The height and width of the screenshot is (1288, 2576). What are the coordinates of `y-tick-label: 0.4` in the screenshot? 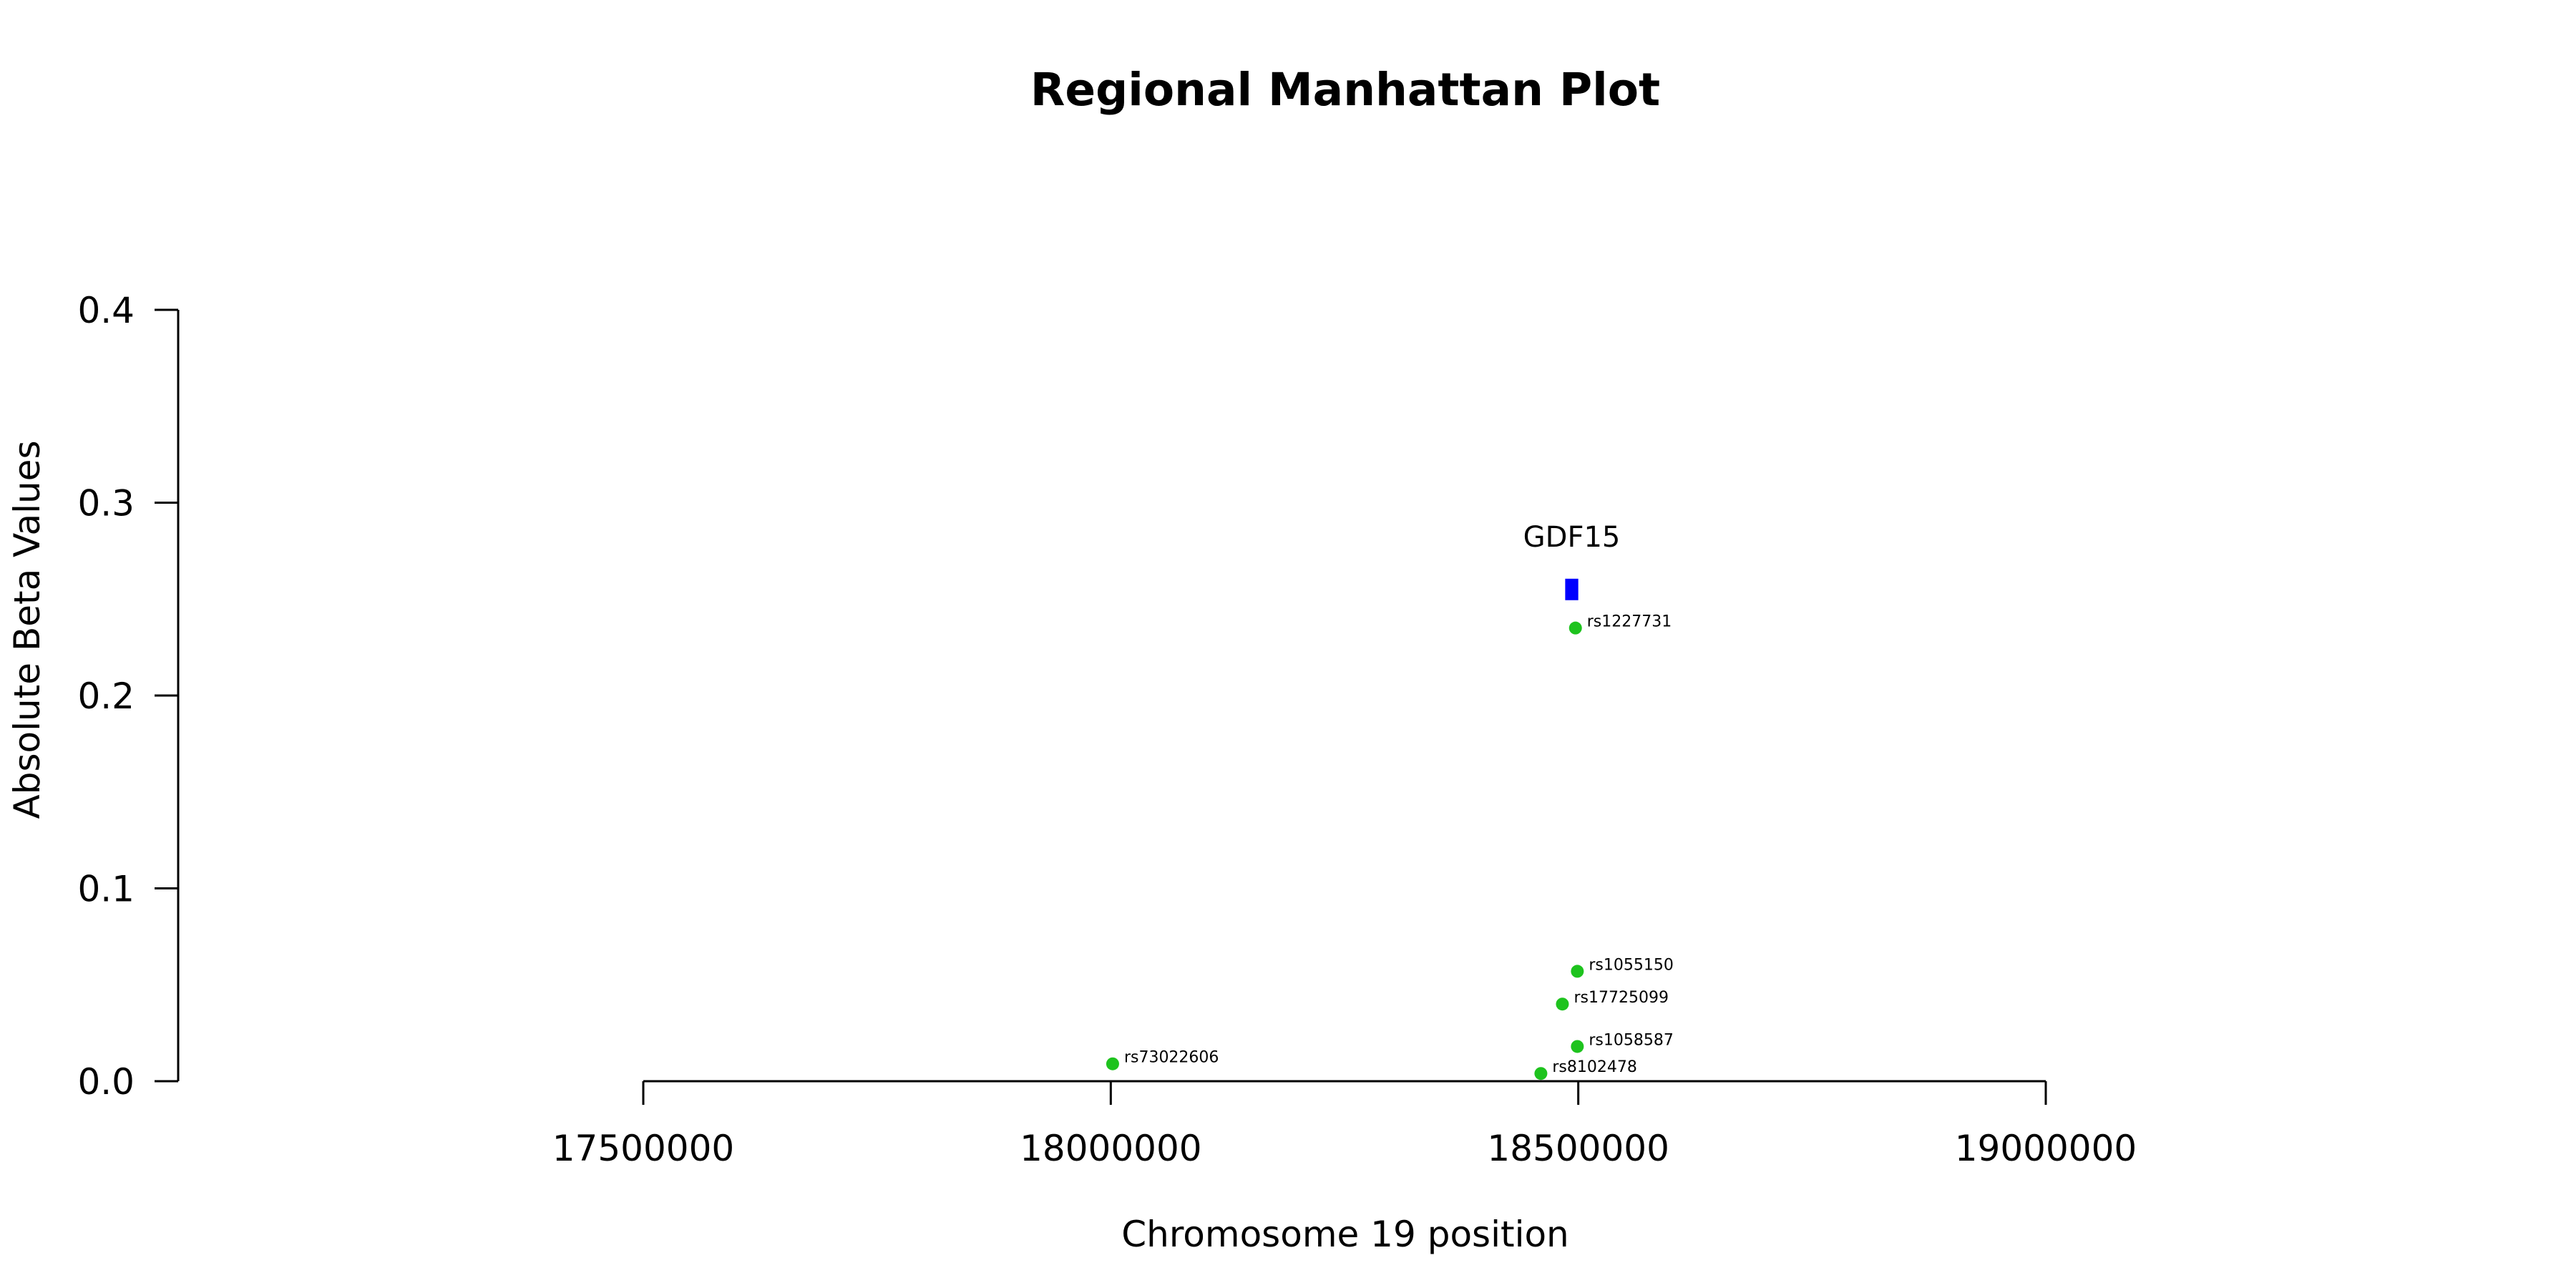 It's located at (106, 310).